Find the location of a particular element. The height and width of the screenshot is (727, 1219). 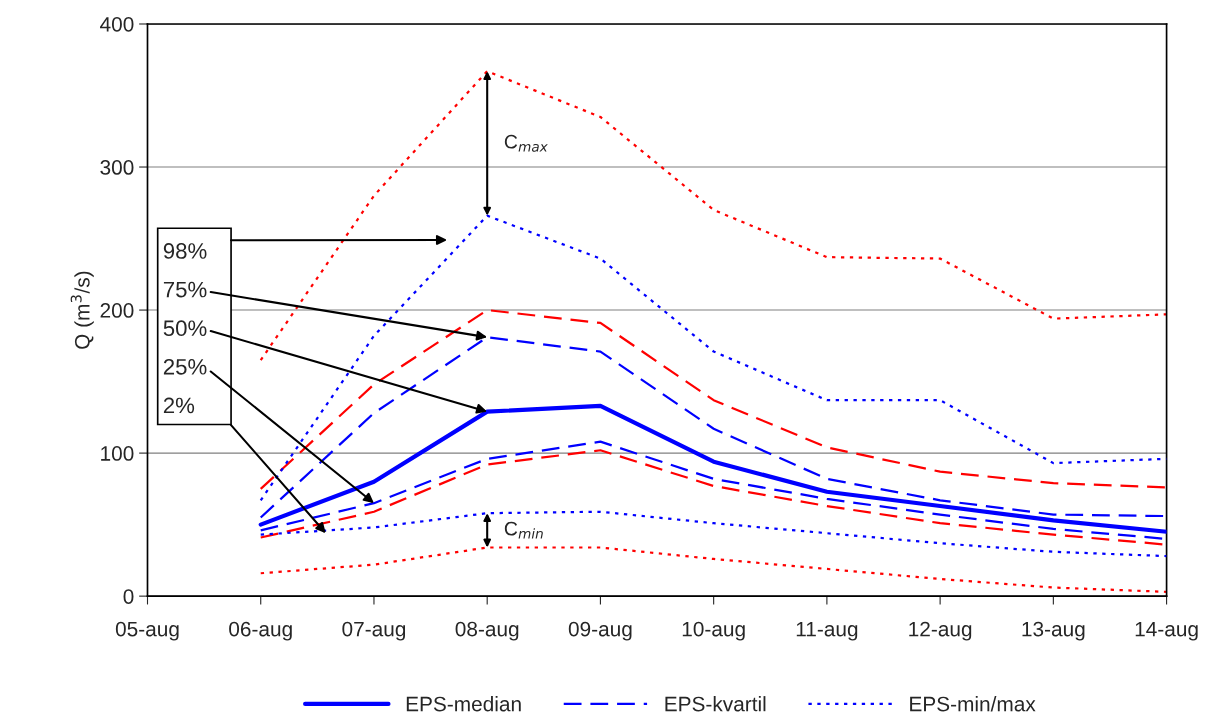

y-tick-label: 400 is located at coordinates (117, 24).